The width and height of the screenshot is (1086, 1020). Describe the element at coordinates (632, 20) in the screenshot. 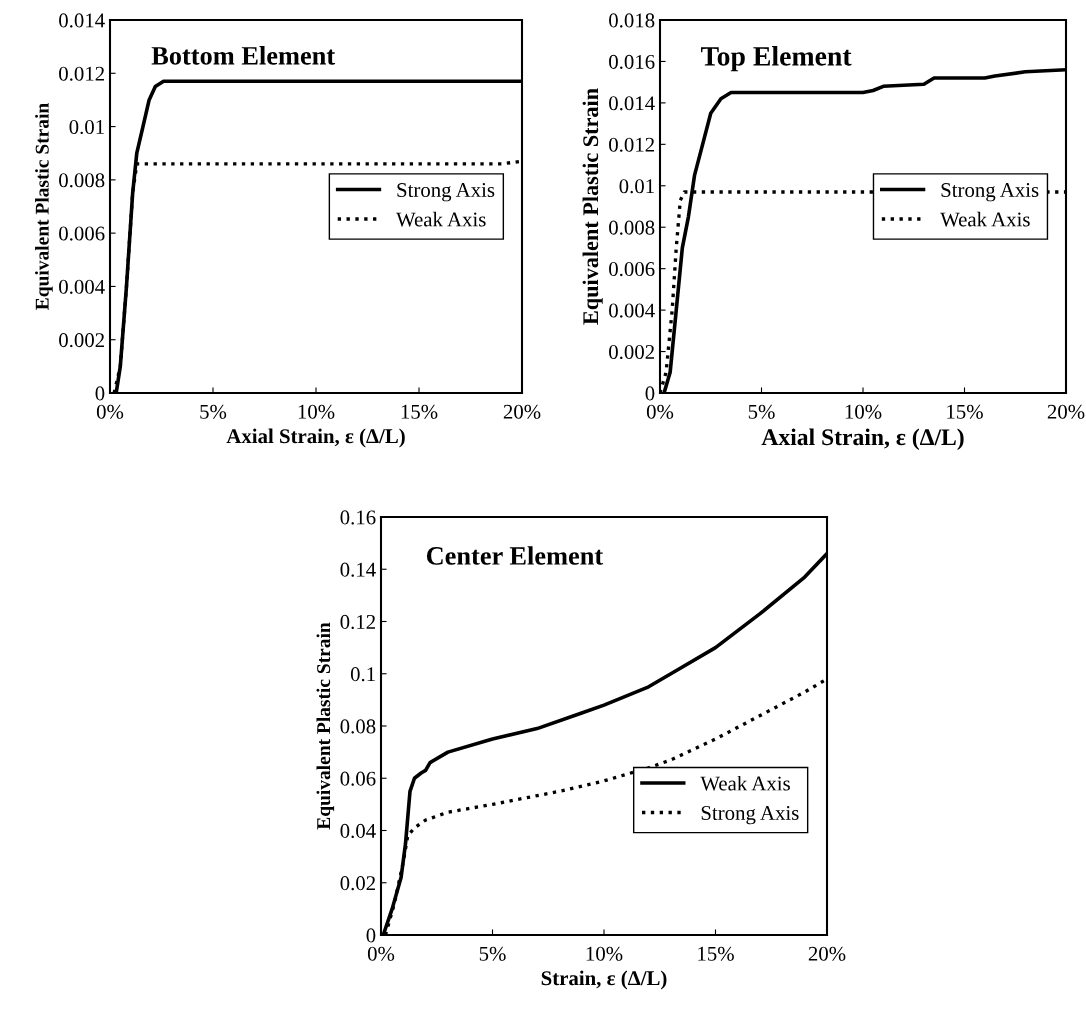

I see `y-tick-label: 0.018` at that location.